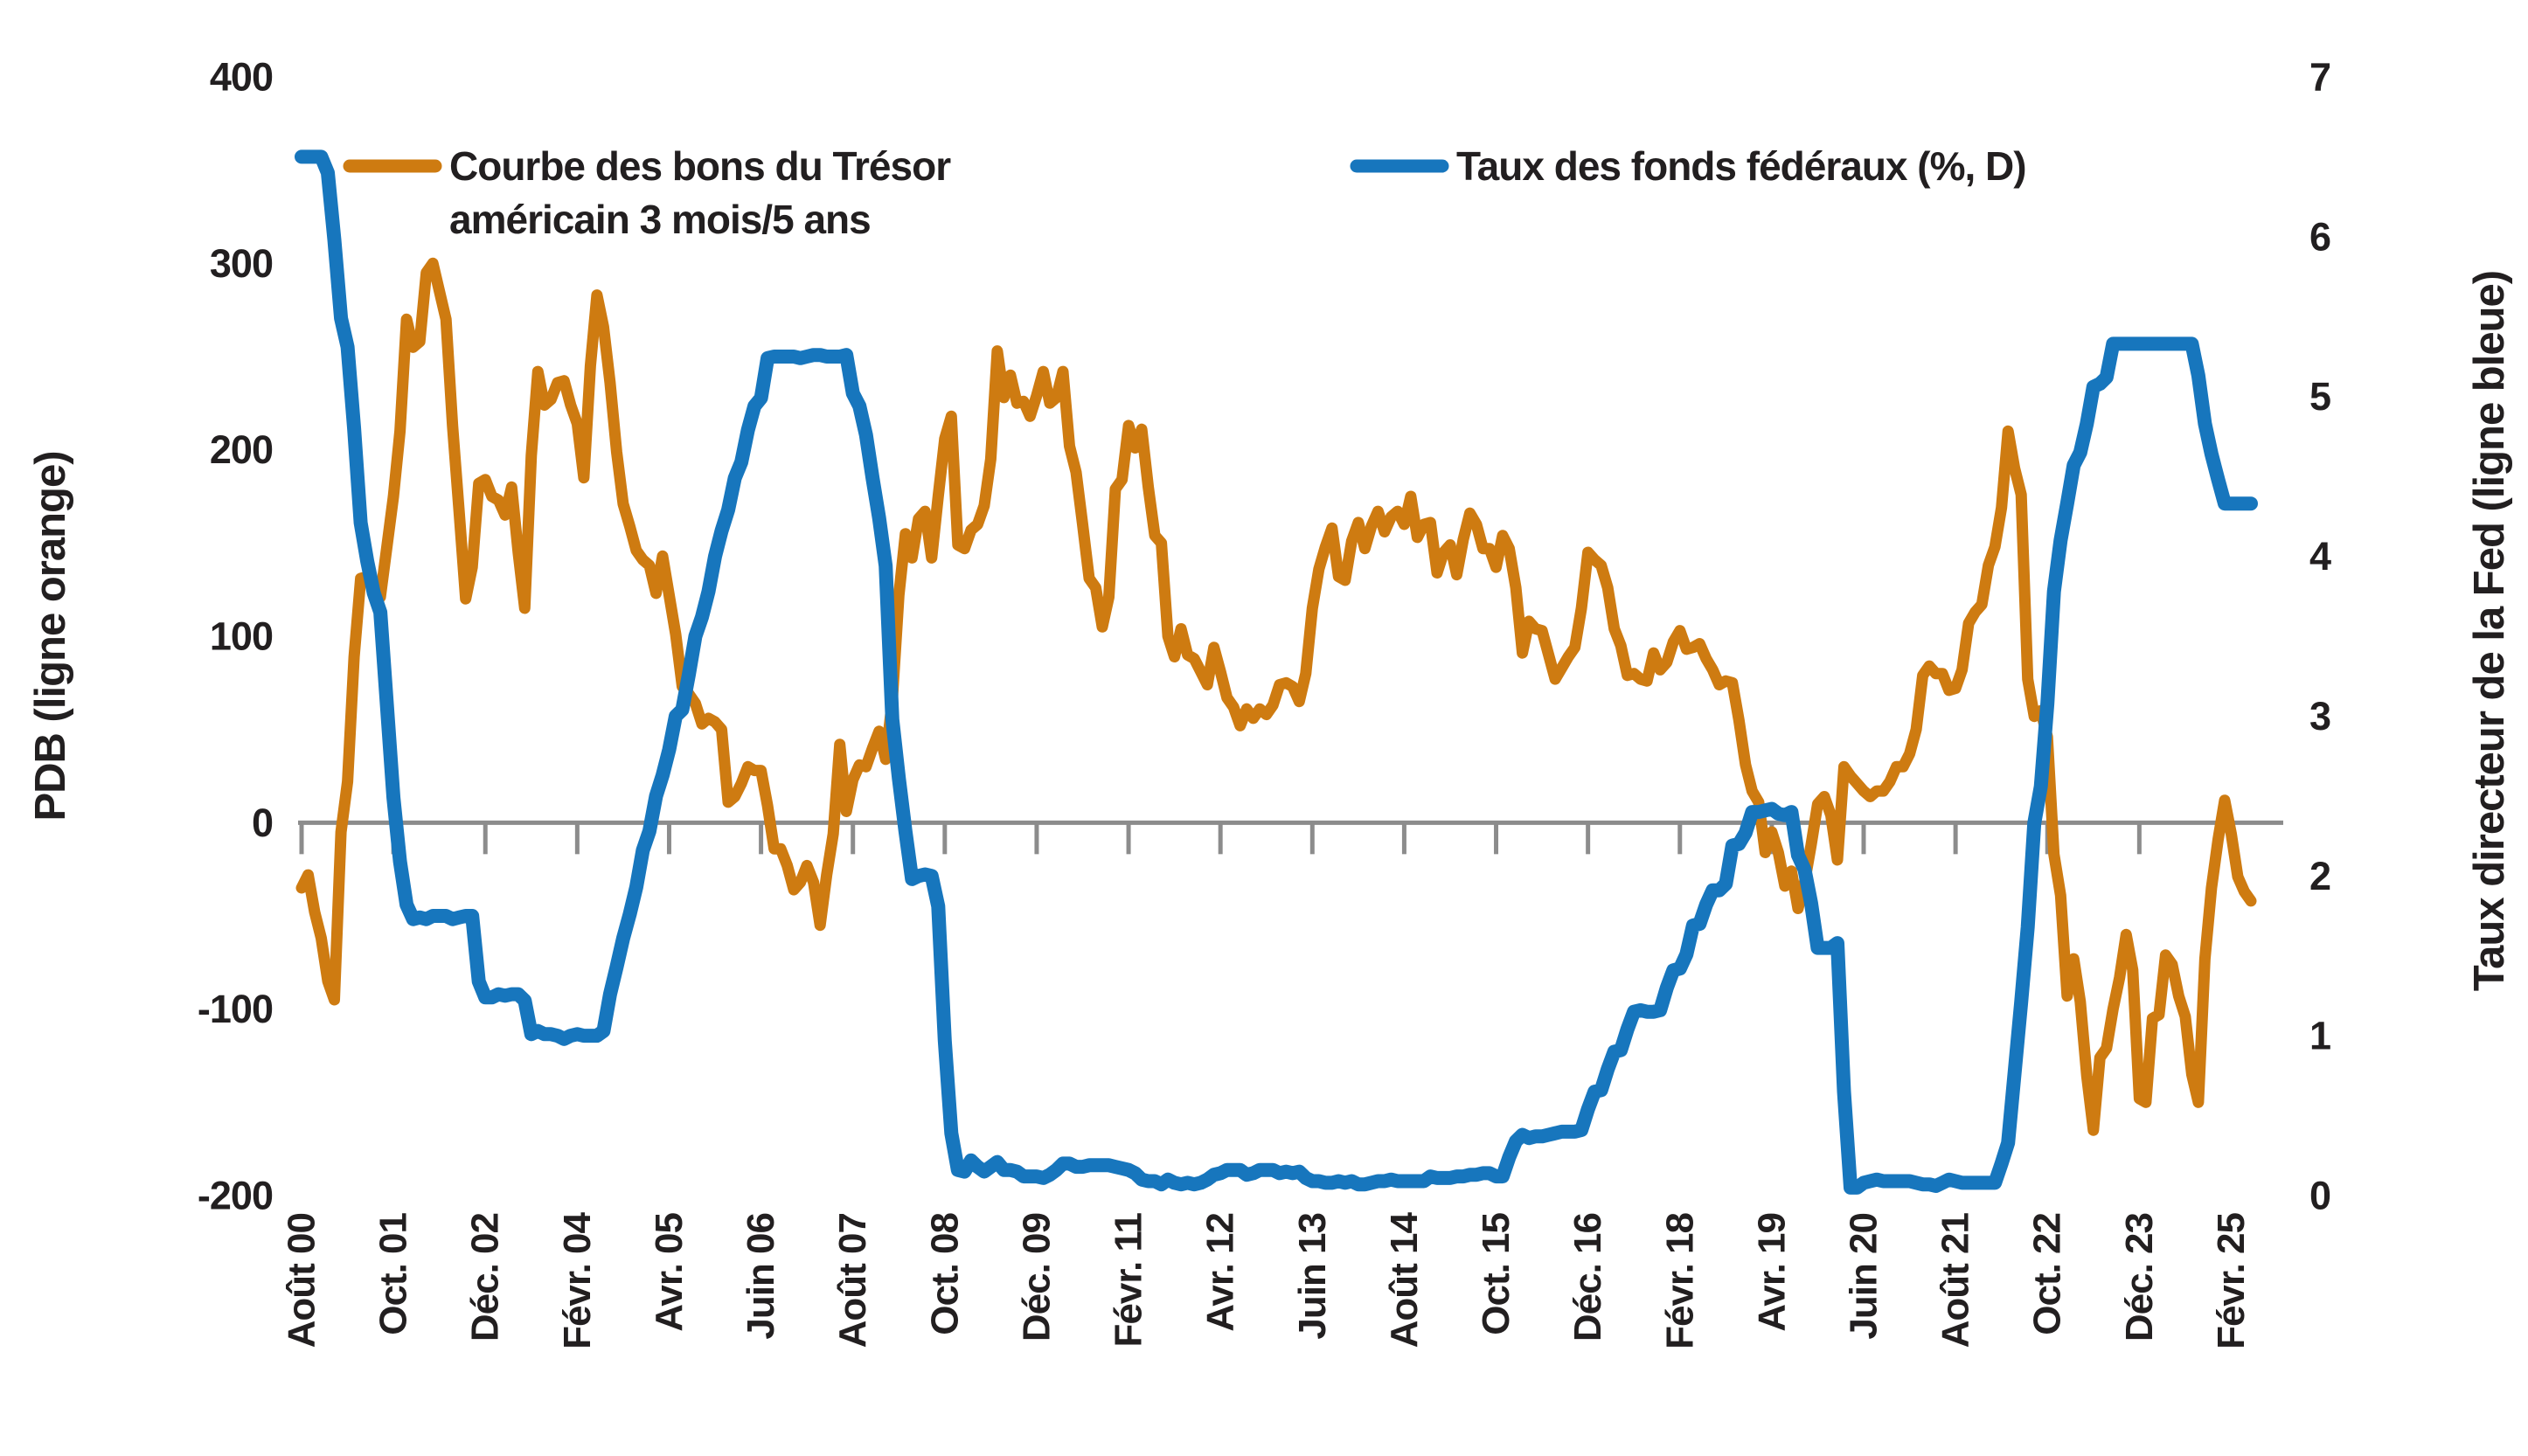  What do you see at coordinates (236, 1196) in the screenshot?
I see `left-axis-tick-label: -200` at bounding box center [236, 1196].